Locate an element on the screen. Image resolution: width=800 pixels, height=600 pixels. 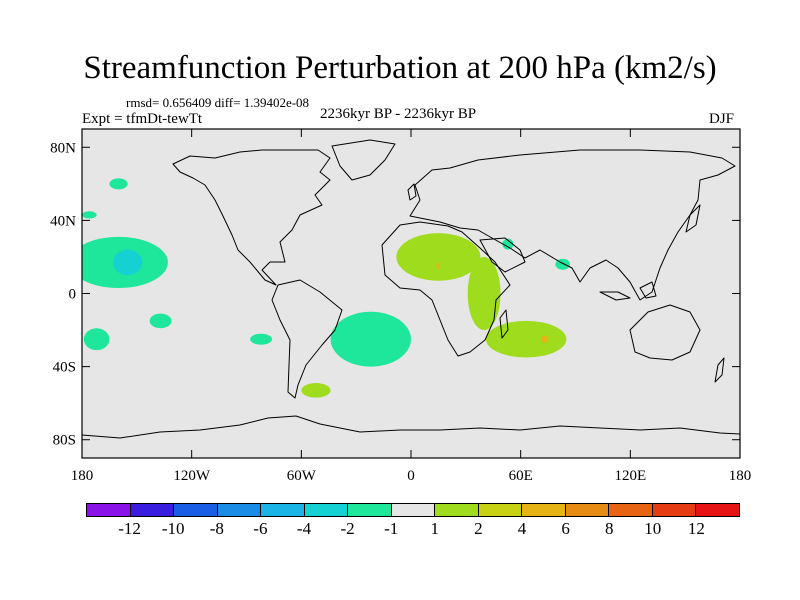
colorbar-label: 10 is located at coordinates (653, 528).